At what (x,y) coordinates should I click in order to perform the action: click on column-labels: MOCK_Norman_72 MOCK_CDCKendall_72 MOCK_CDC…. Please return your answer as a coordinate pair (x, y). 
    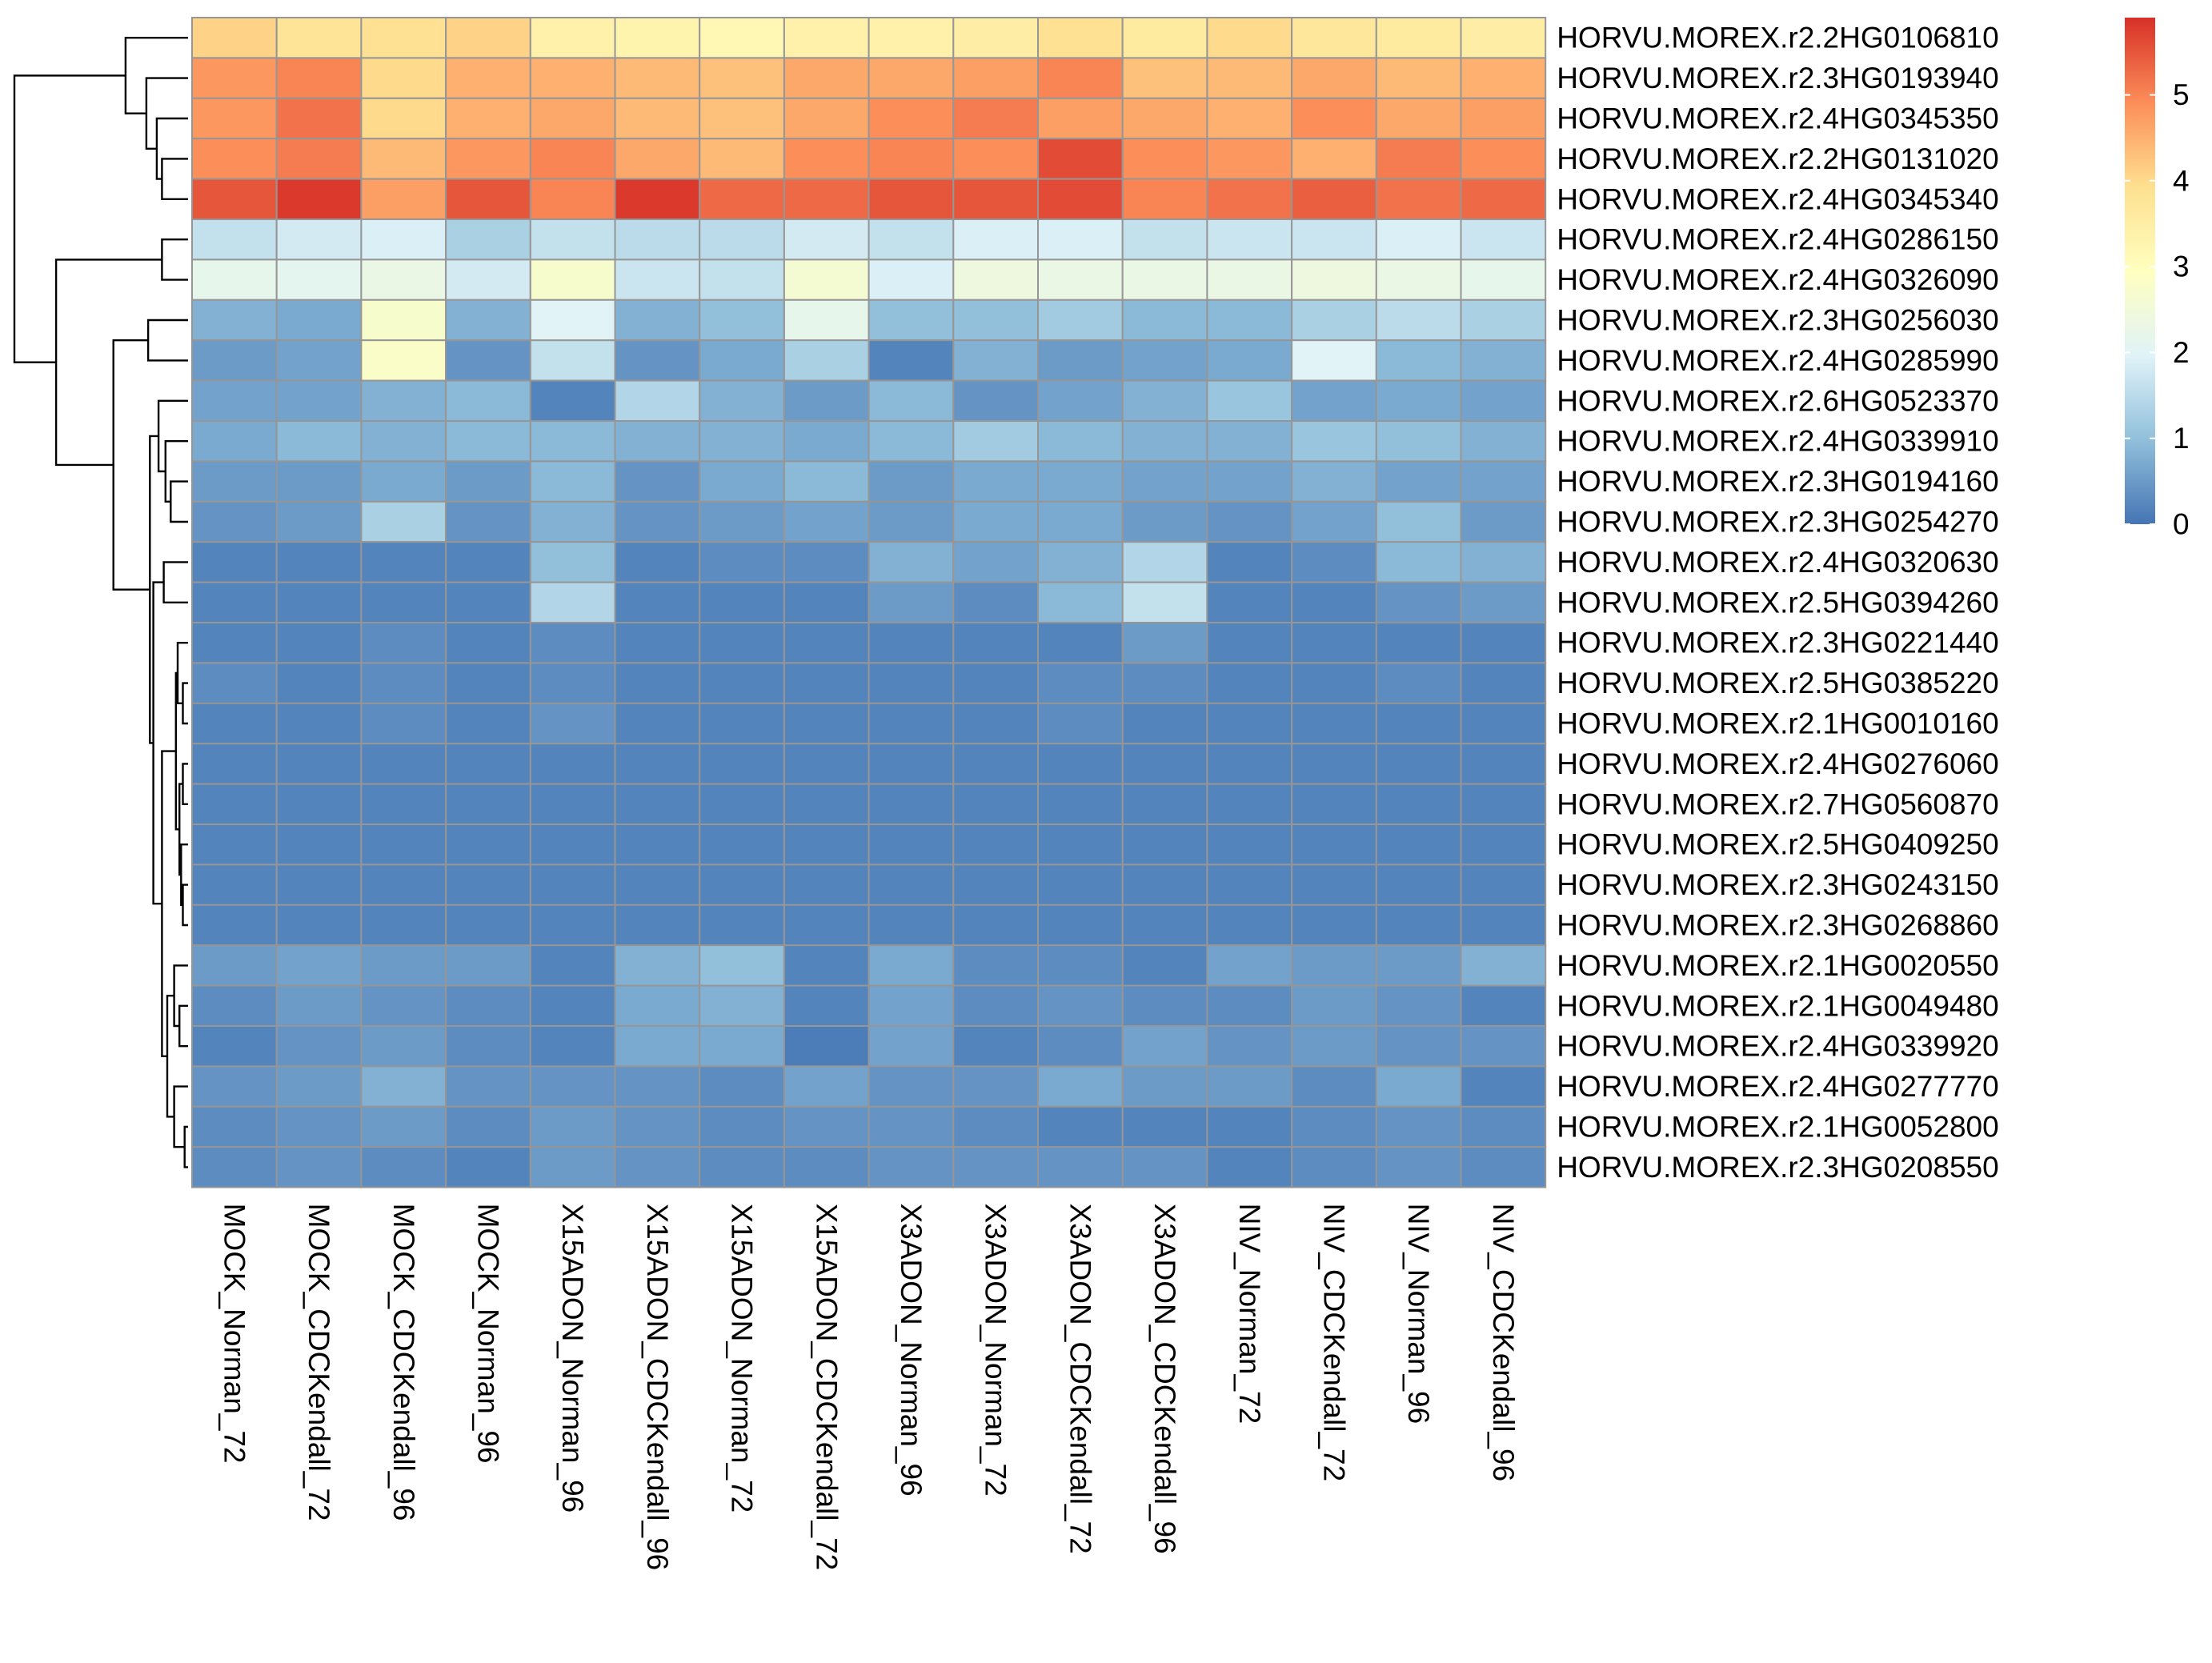
    Looking at the image, I should click on (868, 1387).